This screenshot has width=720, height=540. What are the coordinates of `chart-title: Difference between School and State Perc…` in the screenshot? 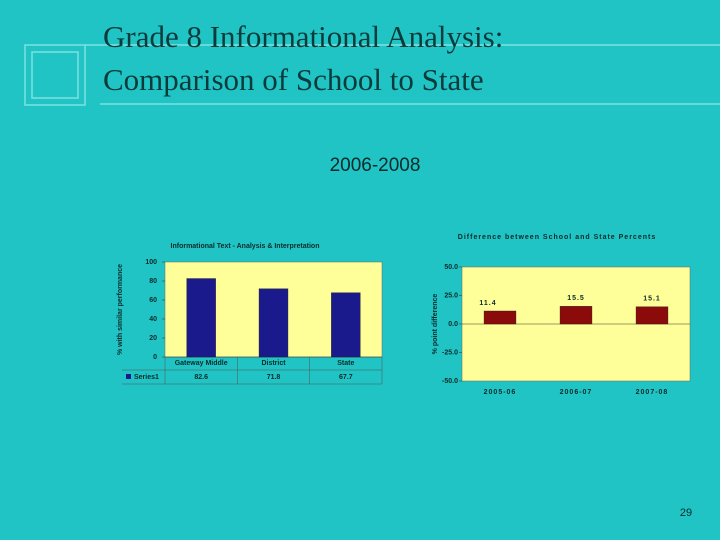 It's located at (557, 237).